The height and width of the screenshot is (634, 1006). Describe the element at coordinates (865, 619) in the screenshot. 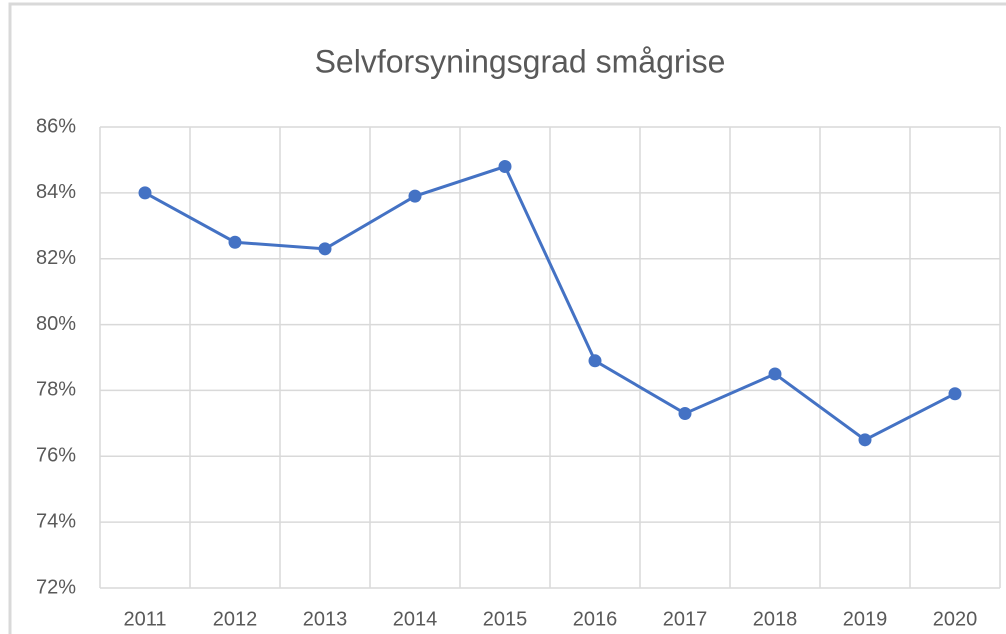

I see `x-tick-label: 2019` at that location.